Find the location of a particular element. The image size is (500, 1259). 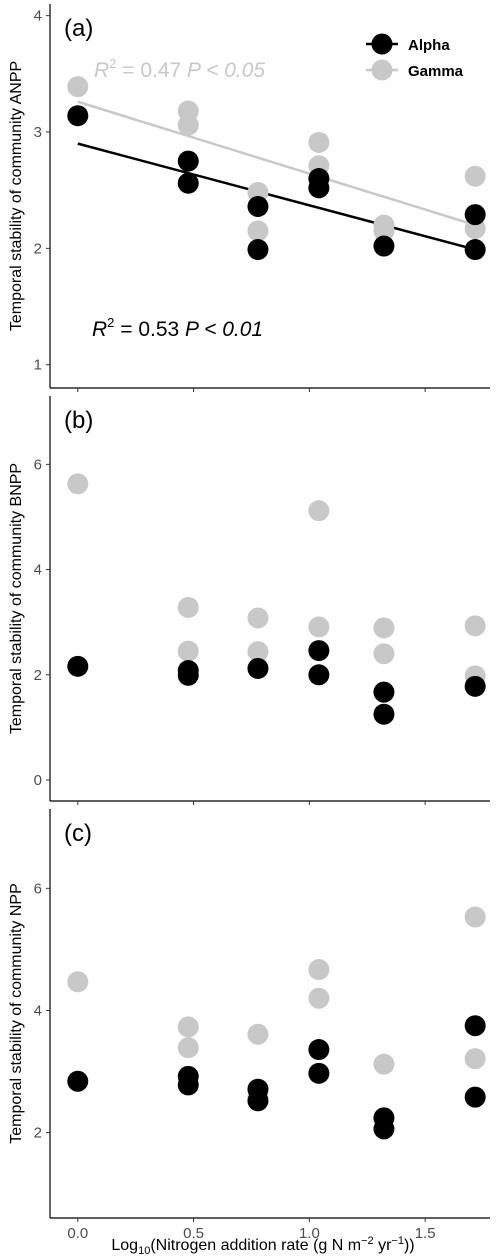

y-axis-label: Temporal stability of community NPP is located at coordinates (16, 1013).